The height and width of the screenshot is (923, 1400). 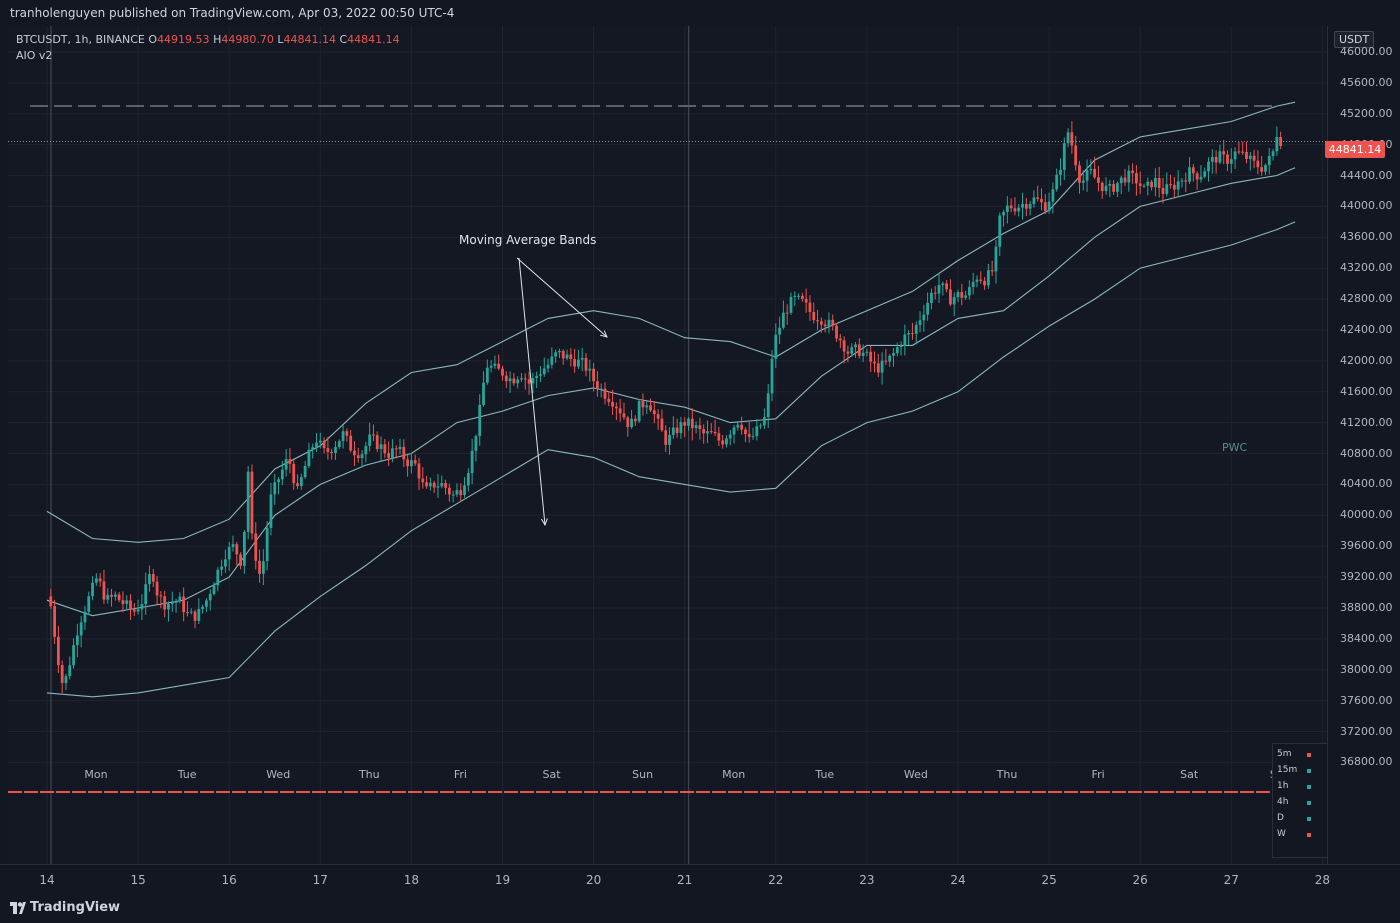 I want to click on price-tick: 41200.00, so click(x=1366, y=422).